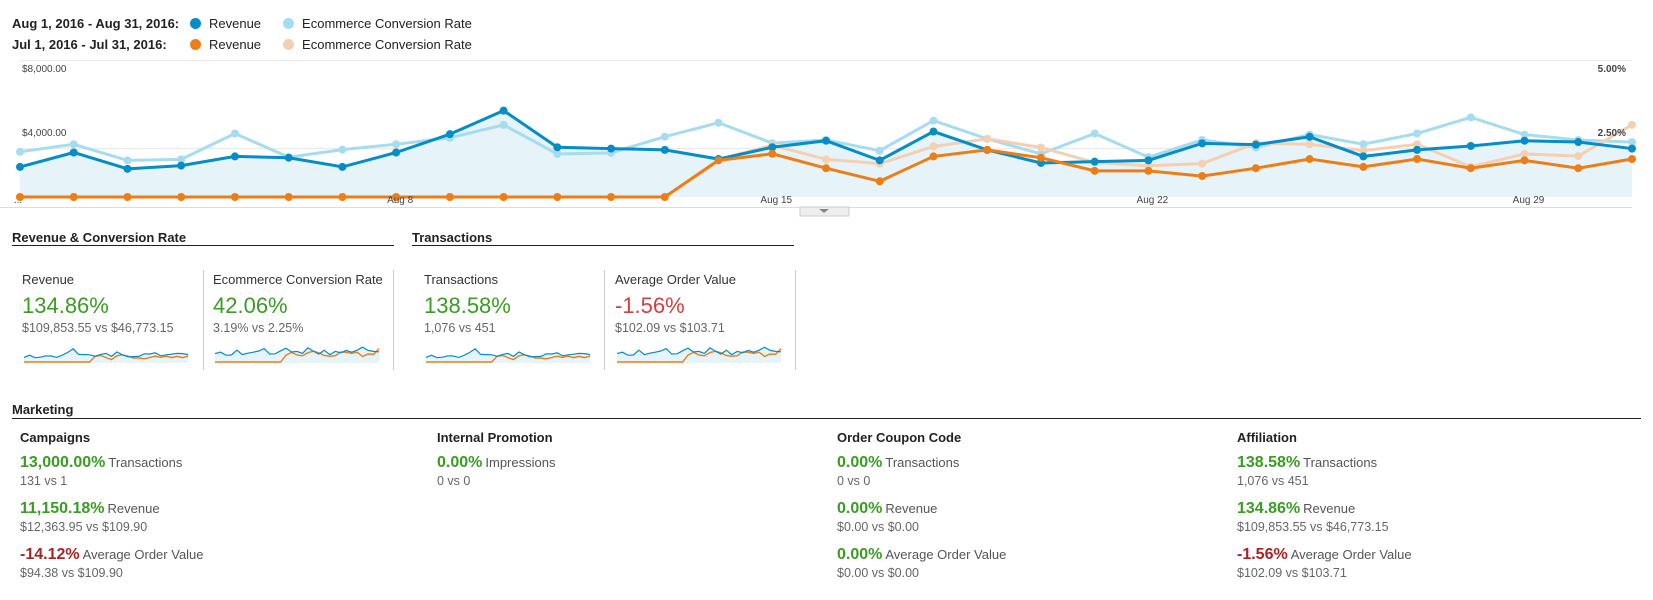 Image resolution: width=1653 pixels, height=600 pixels. What do you see at coordinates (496, 471) in the screenshot?
I see `marketing-metric: 0.00% Impressions 0 vs 0` at bounding box center [496, 471].